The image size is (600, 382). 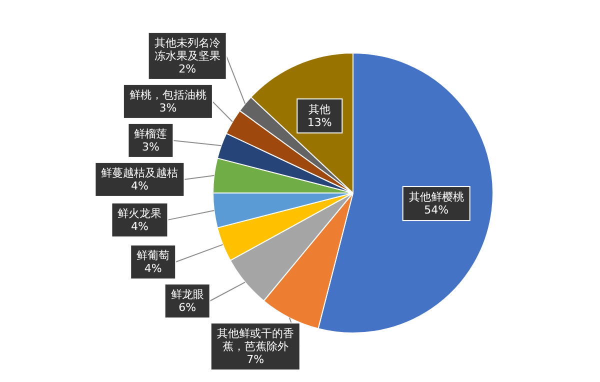 What do you see at coordinates (187, 49) in the screenshot?
I see `slice-label: 其他未列名冷冻水果及坚果` at bounding box center [187, 49].